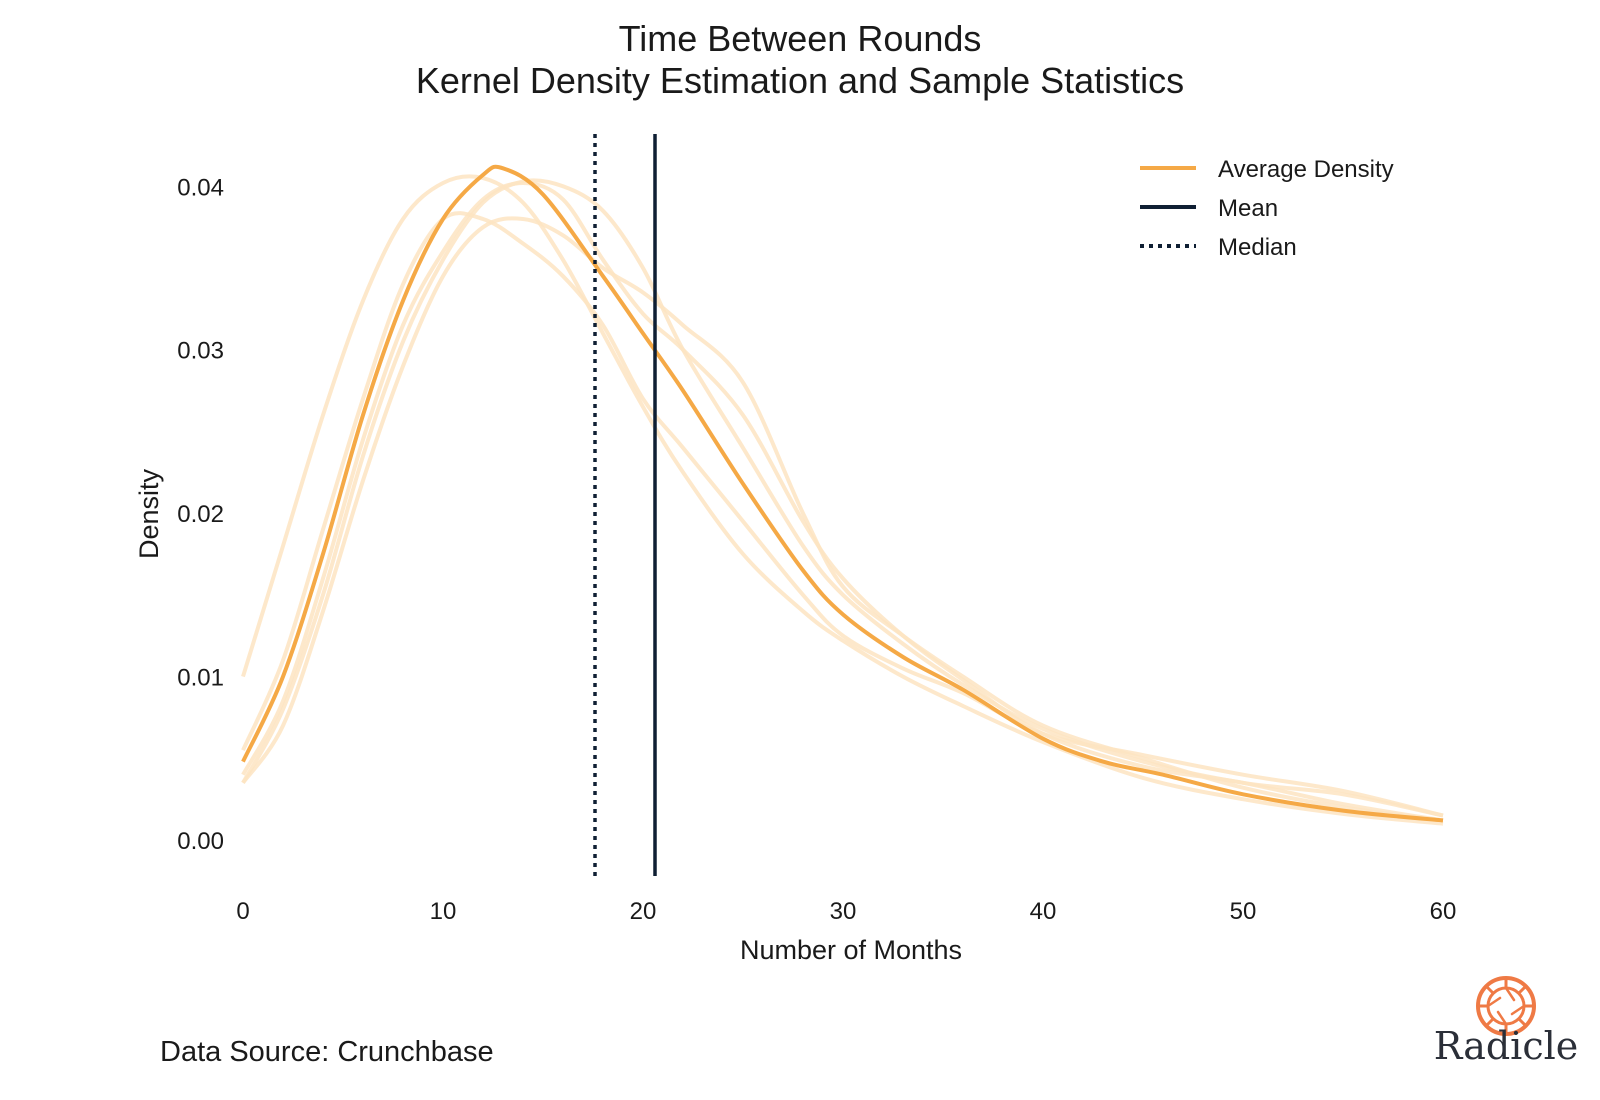 Image resolution: width=1600 pixels, height=1100 pixels. Describe the element at coordinates (851, 950) in the screenshot. I see `x-axis-label: Number of Months` at that location.